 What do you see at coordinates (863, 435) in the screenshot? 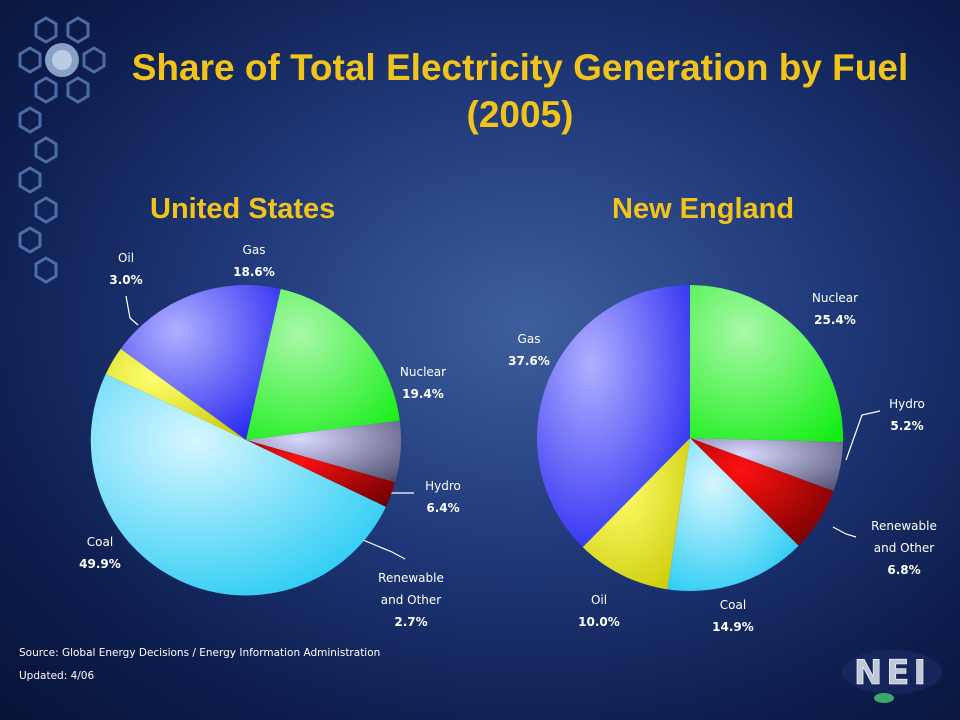
I see `ne-leader-line-hydro` at bounding box center [863, 435].